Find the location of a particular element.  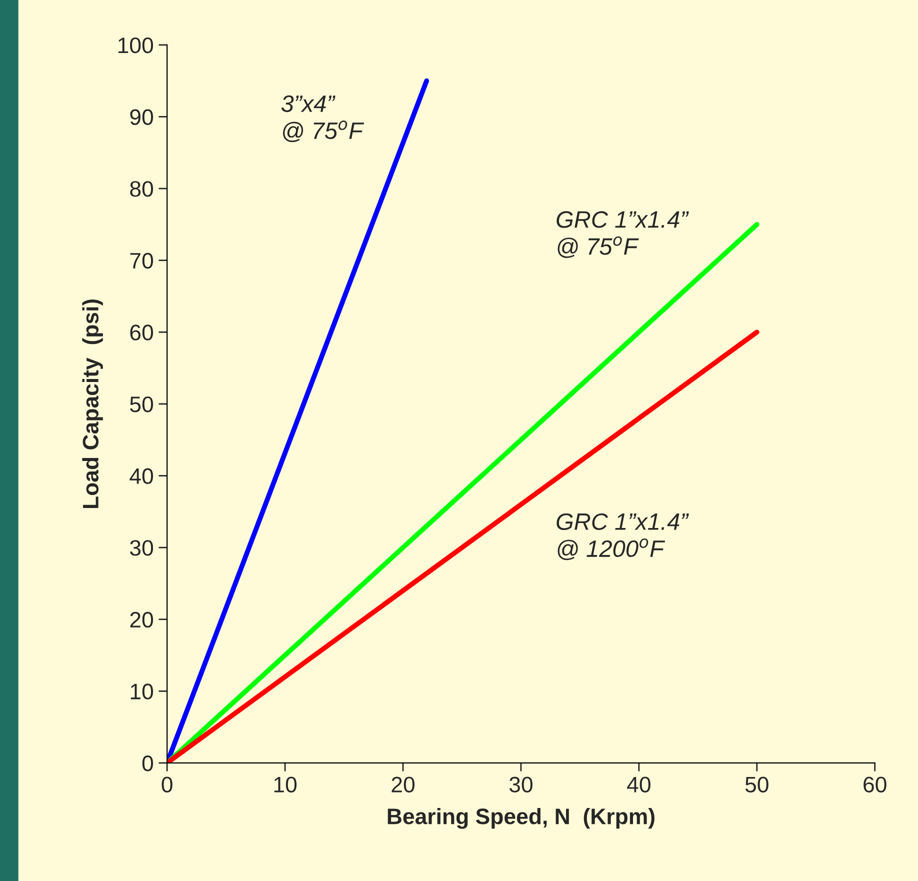

series-label: 3”x4” @ 75$^{o}$F is located at coordinates (322, 118).